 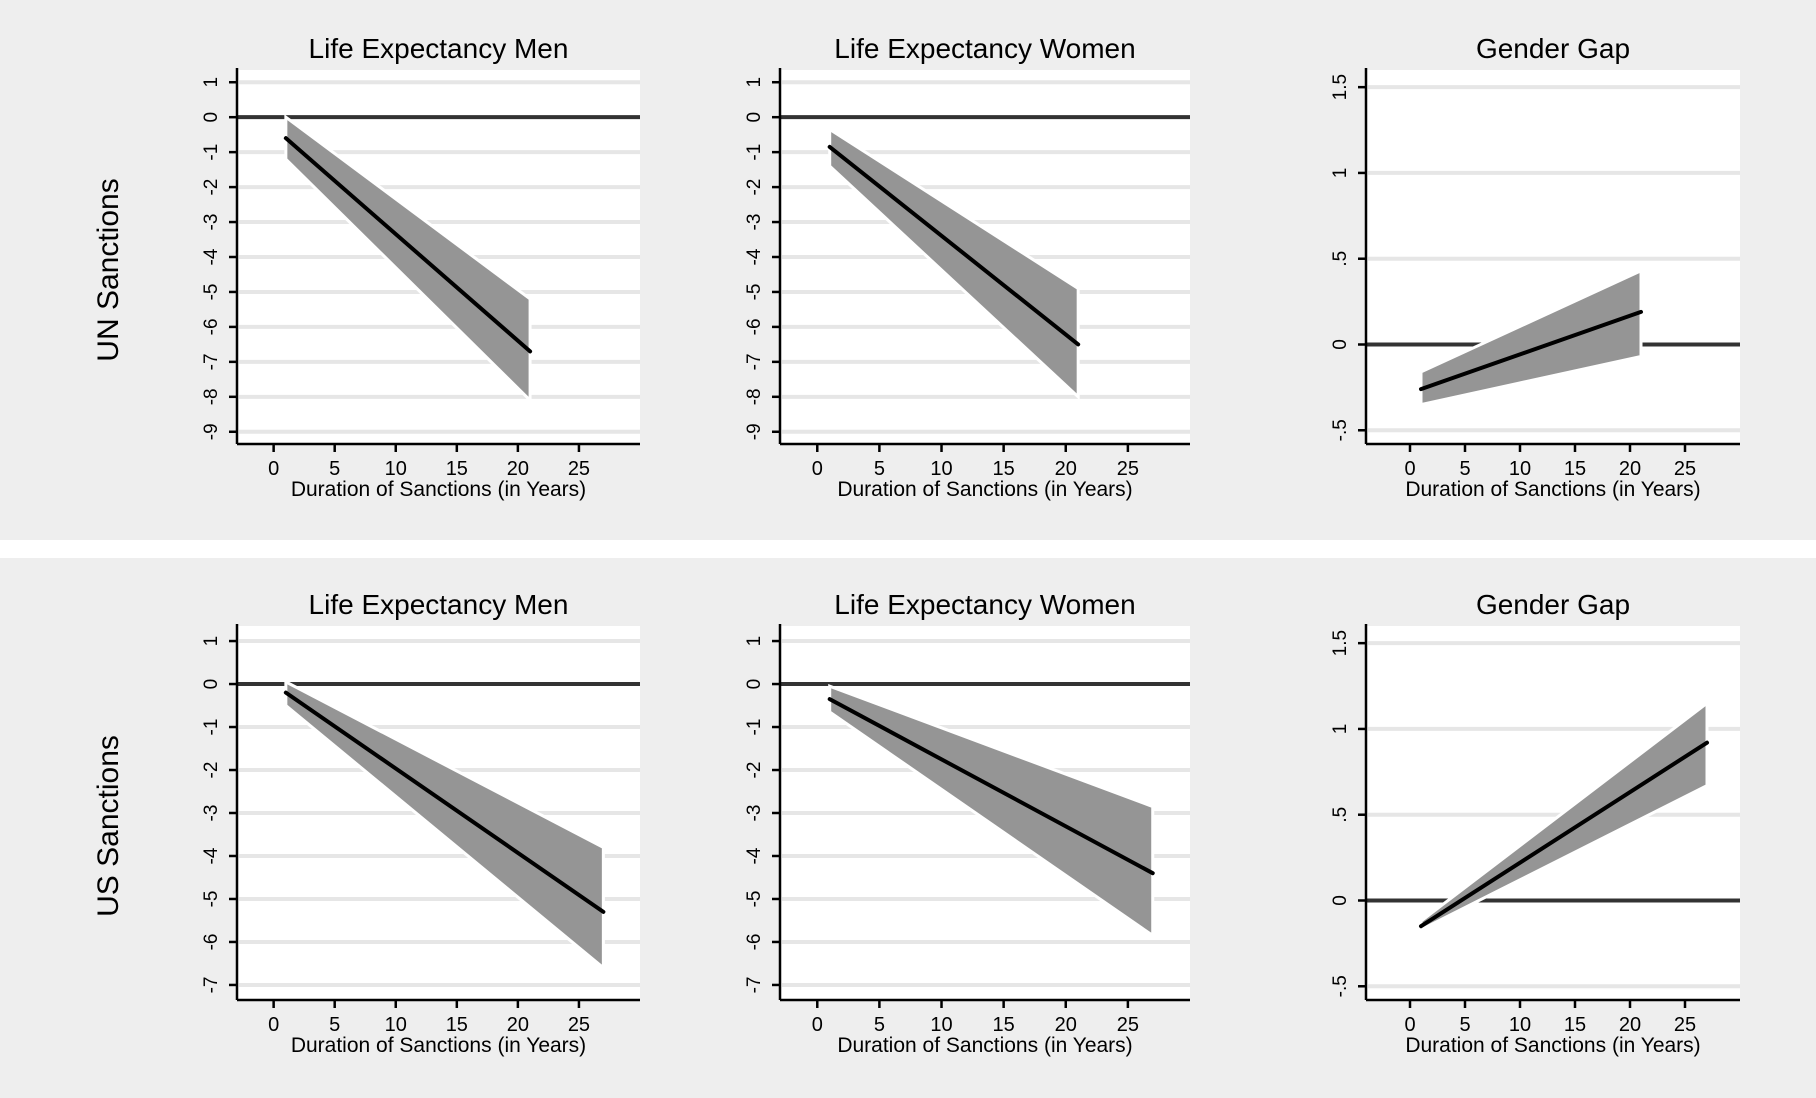 What do you see at coordinates (108, 826) in the screenshot?
I see `row-label: US Sanctions` at bounding box center [108, 826].